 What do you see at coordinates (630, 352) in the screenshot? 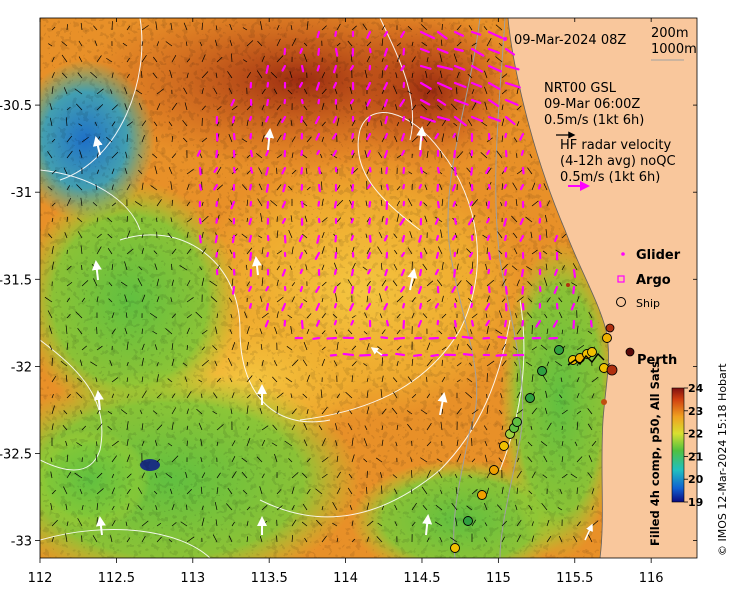
I see `perth-marker` at bounding box center [630, 352].